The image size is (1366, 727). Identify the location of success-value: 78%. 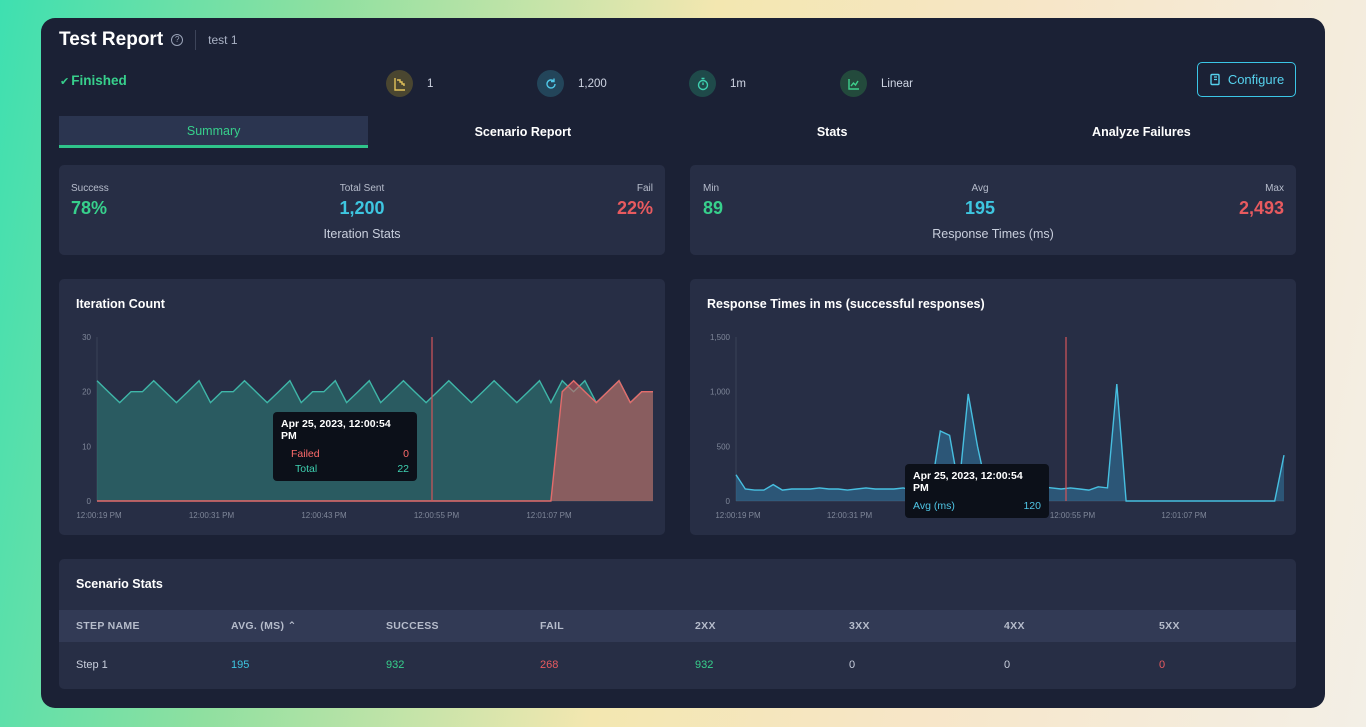
(89, 208).